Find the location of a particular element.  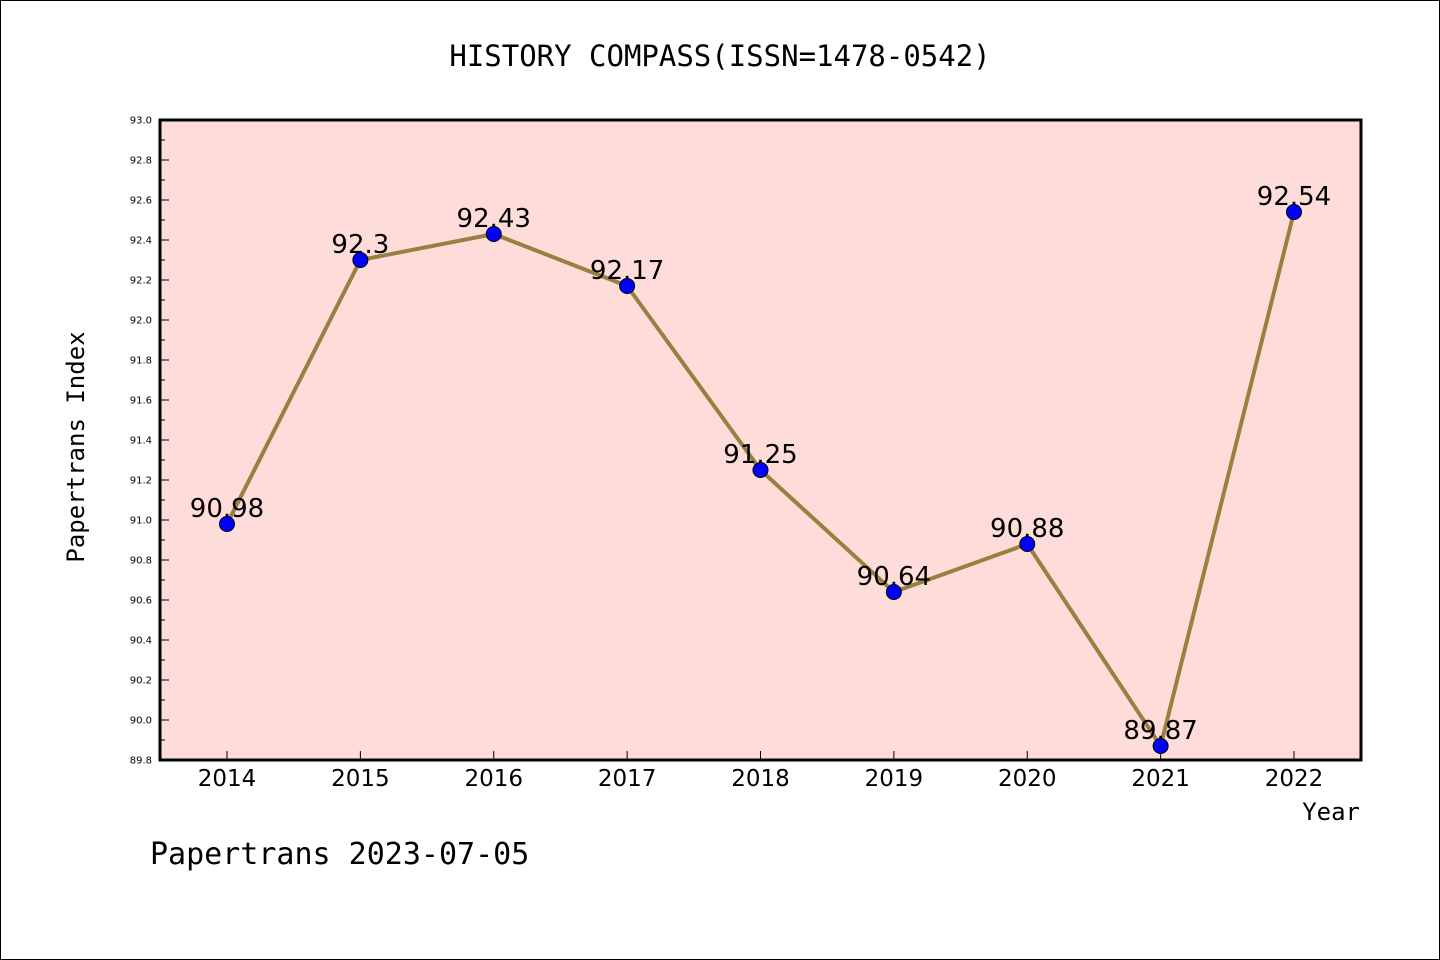

data-label: 89.87 is located at coordinates (1160, 731).